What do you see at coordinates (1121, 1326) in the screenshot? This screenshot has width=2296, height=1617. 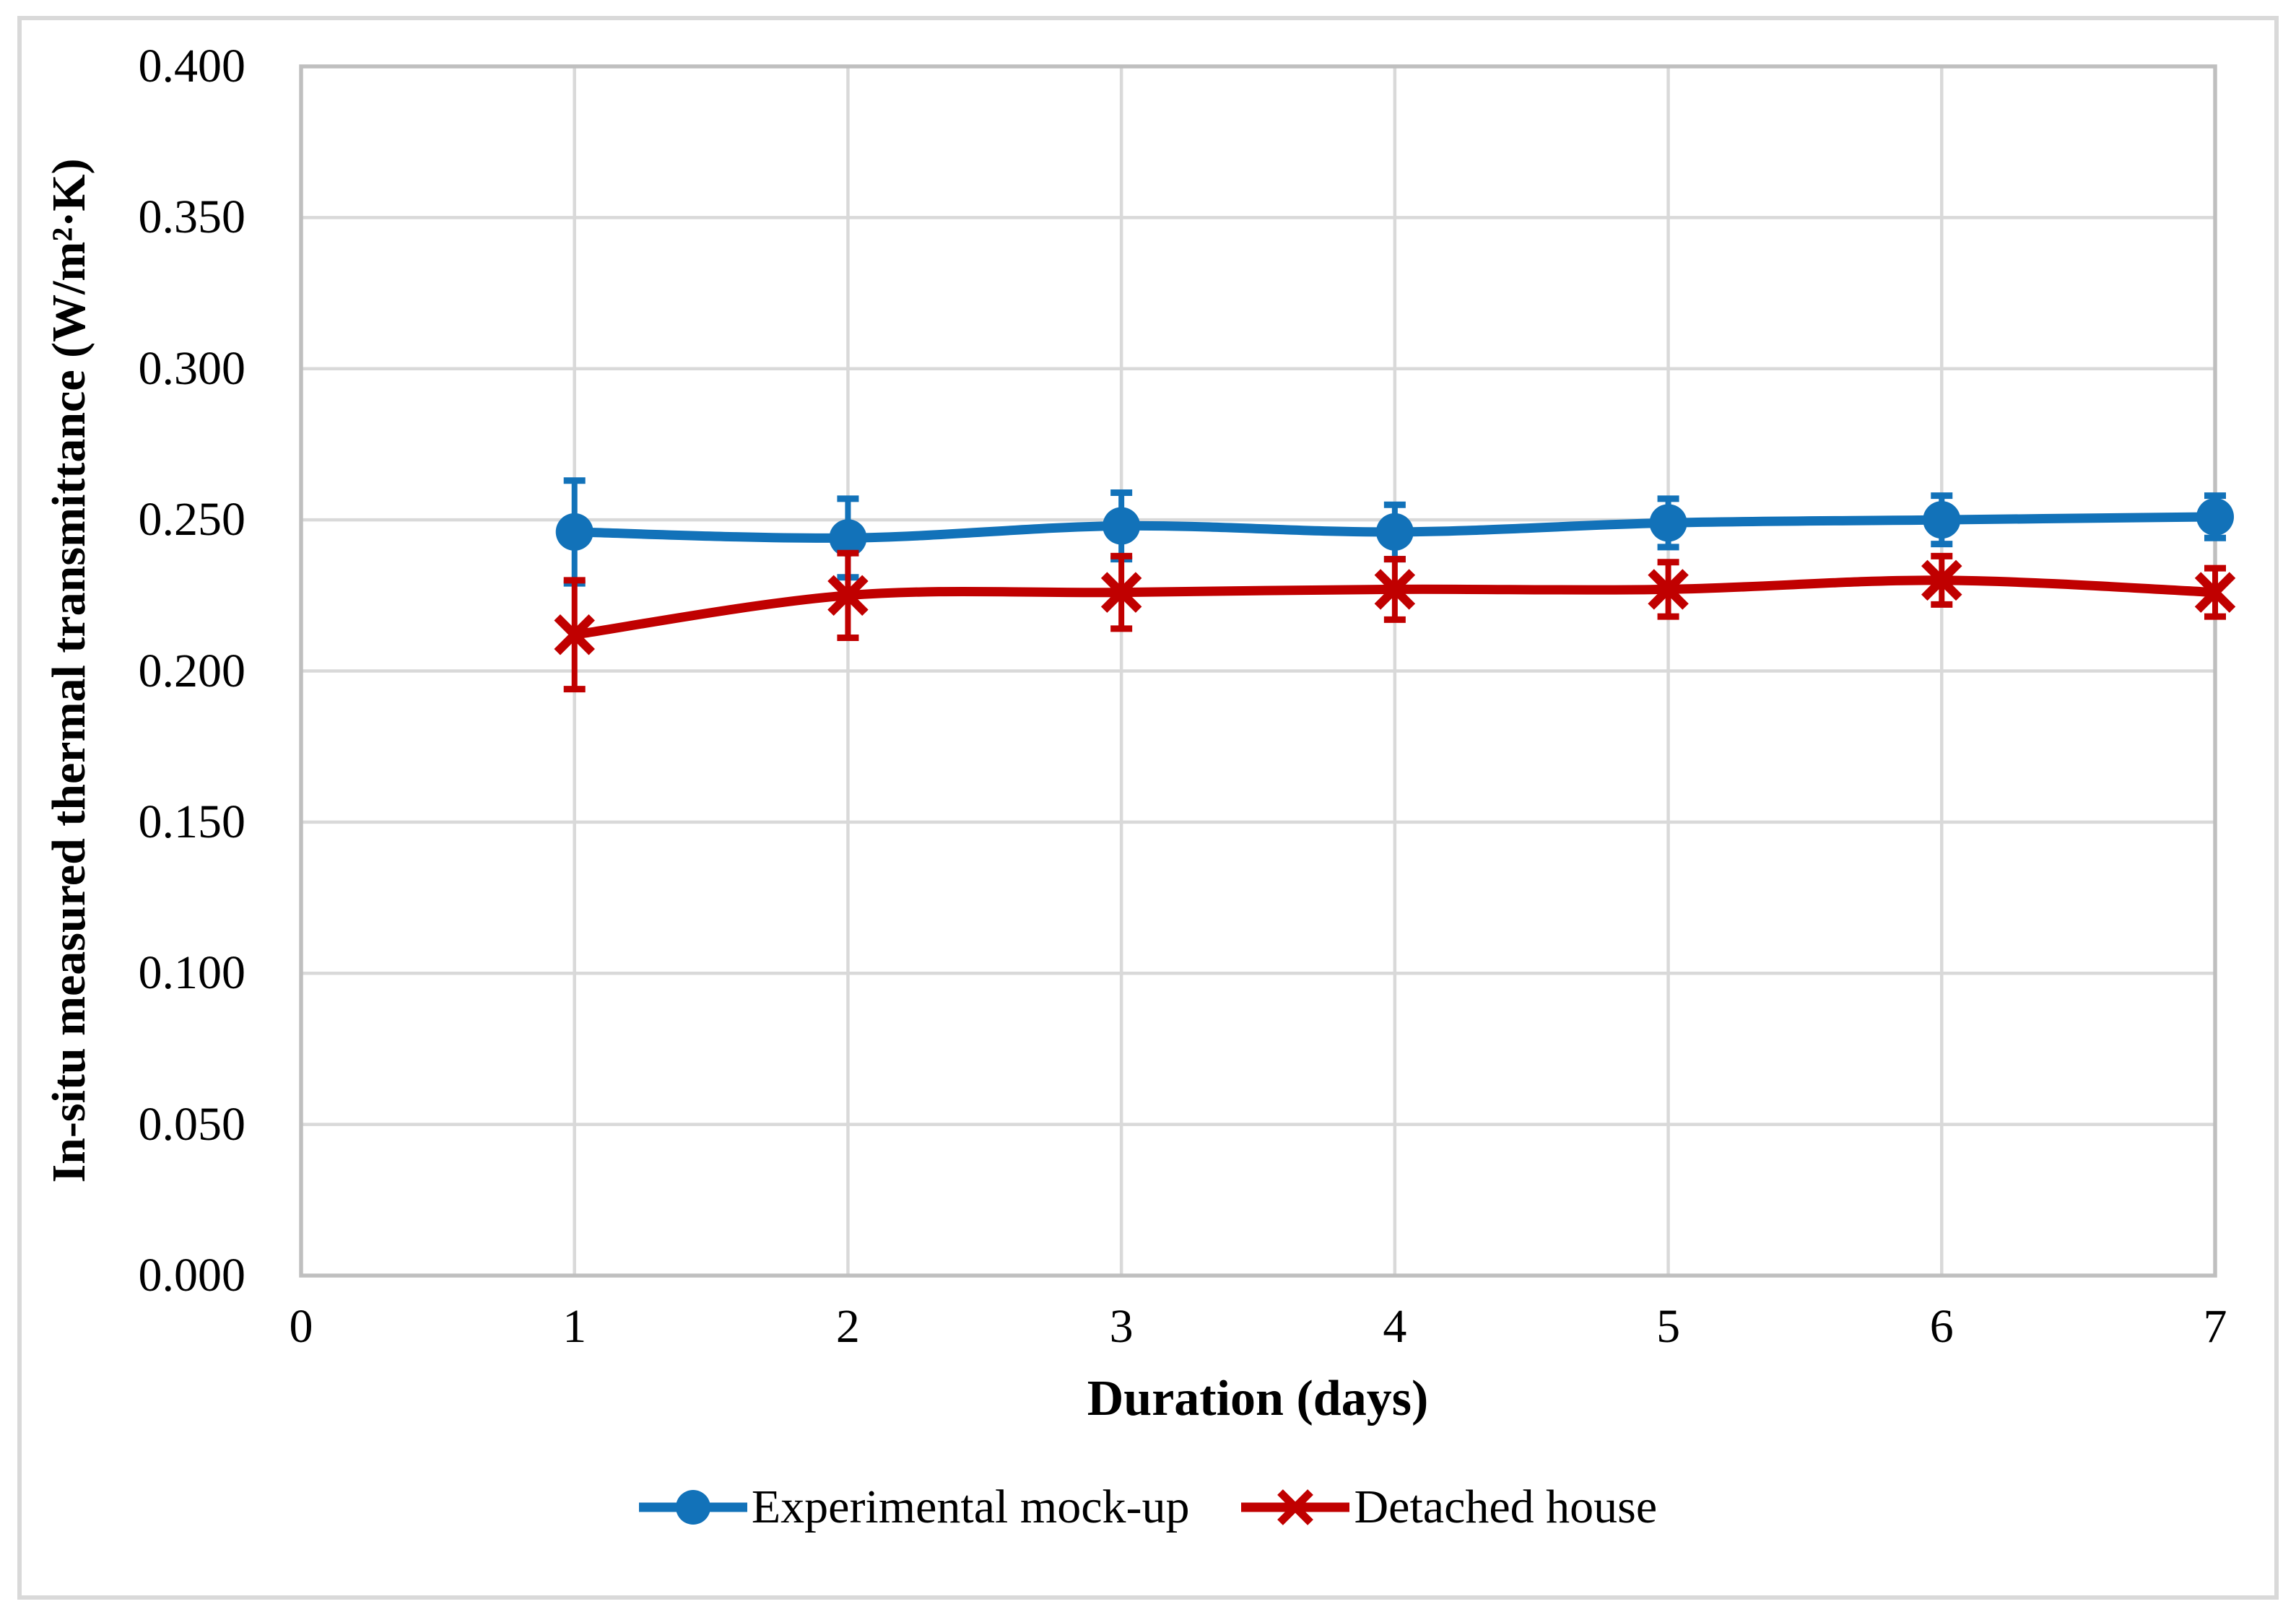 I see `x-tick-label: 3` at bounding box center [1121, 1326].